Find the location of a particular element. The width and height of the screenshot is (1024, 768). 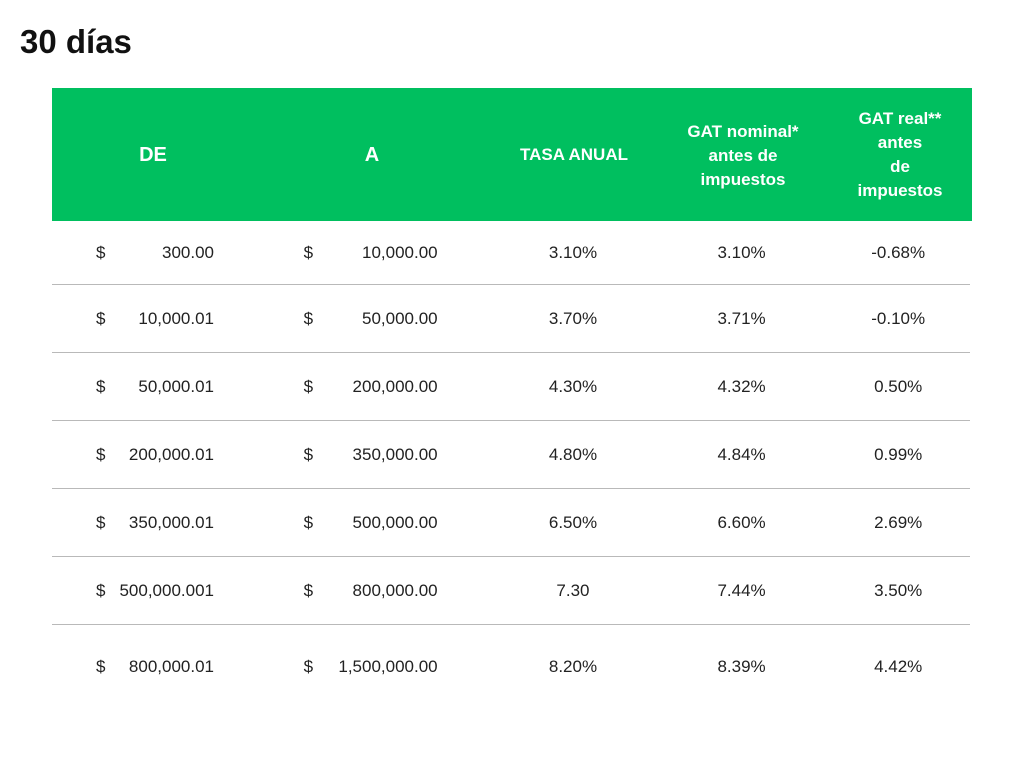

amount-de: $500,000.001 is located at coordinates (155, 591).